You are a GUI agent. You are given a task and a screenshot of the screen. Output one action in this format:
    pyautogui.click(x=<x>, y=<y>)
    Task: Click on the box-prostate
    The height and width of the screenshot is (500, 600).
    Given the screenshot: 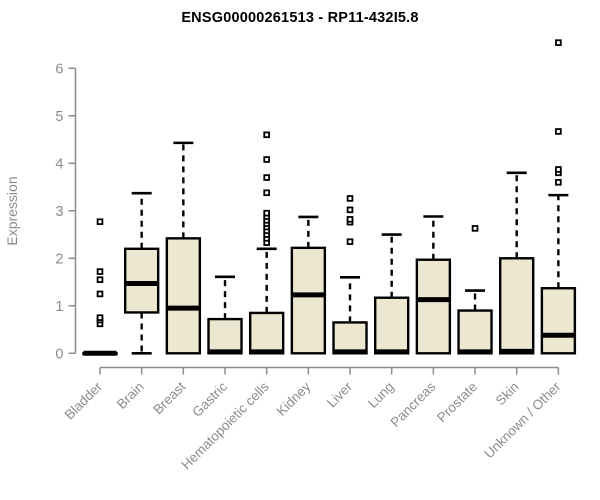 What is the action you would take?
    pyautogui.click(x=475, y=332)
    